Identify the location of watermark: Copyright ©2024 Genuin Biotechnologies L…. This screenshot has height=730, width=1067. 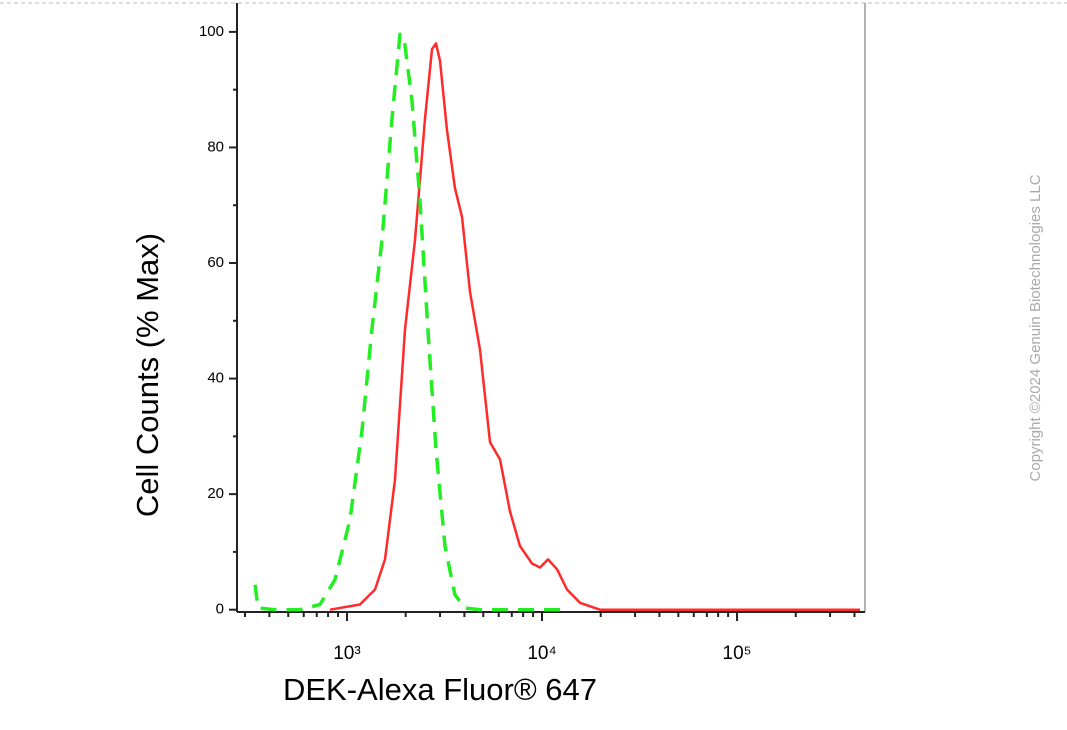
(1035, 327).